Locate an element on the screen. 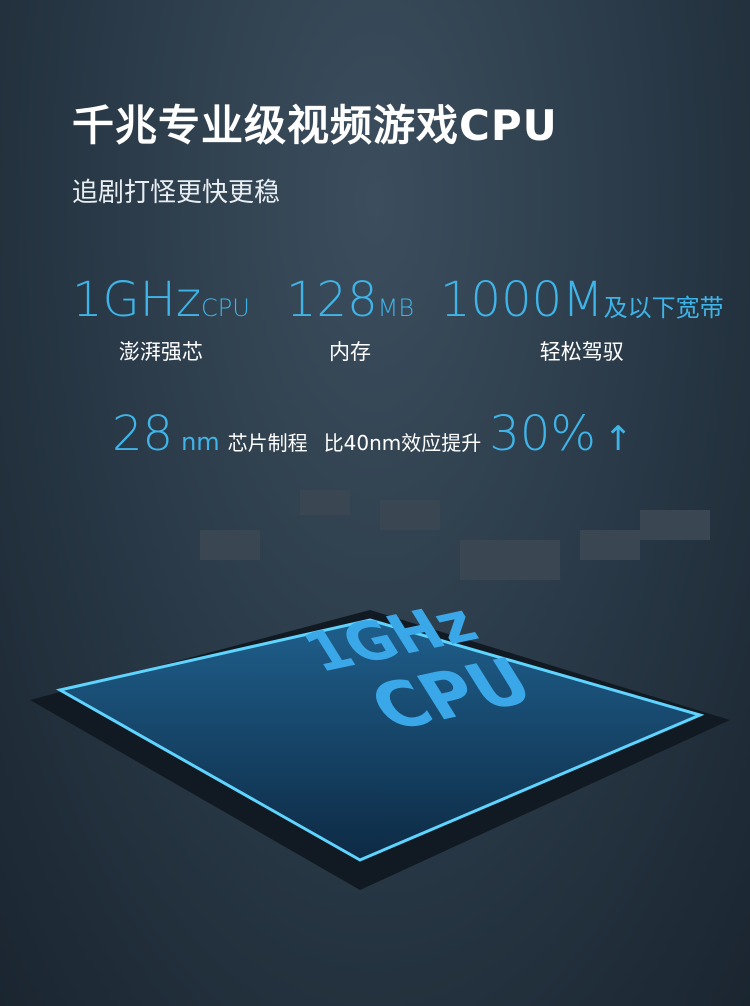  stat-value: 1000M is located at coordinates (522, 300).